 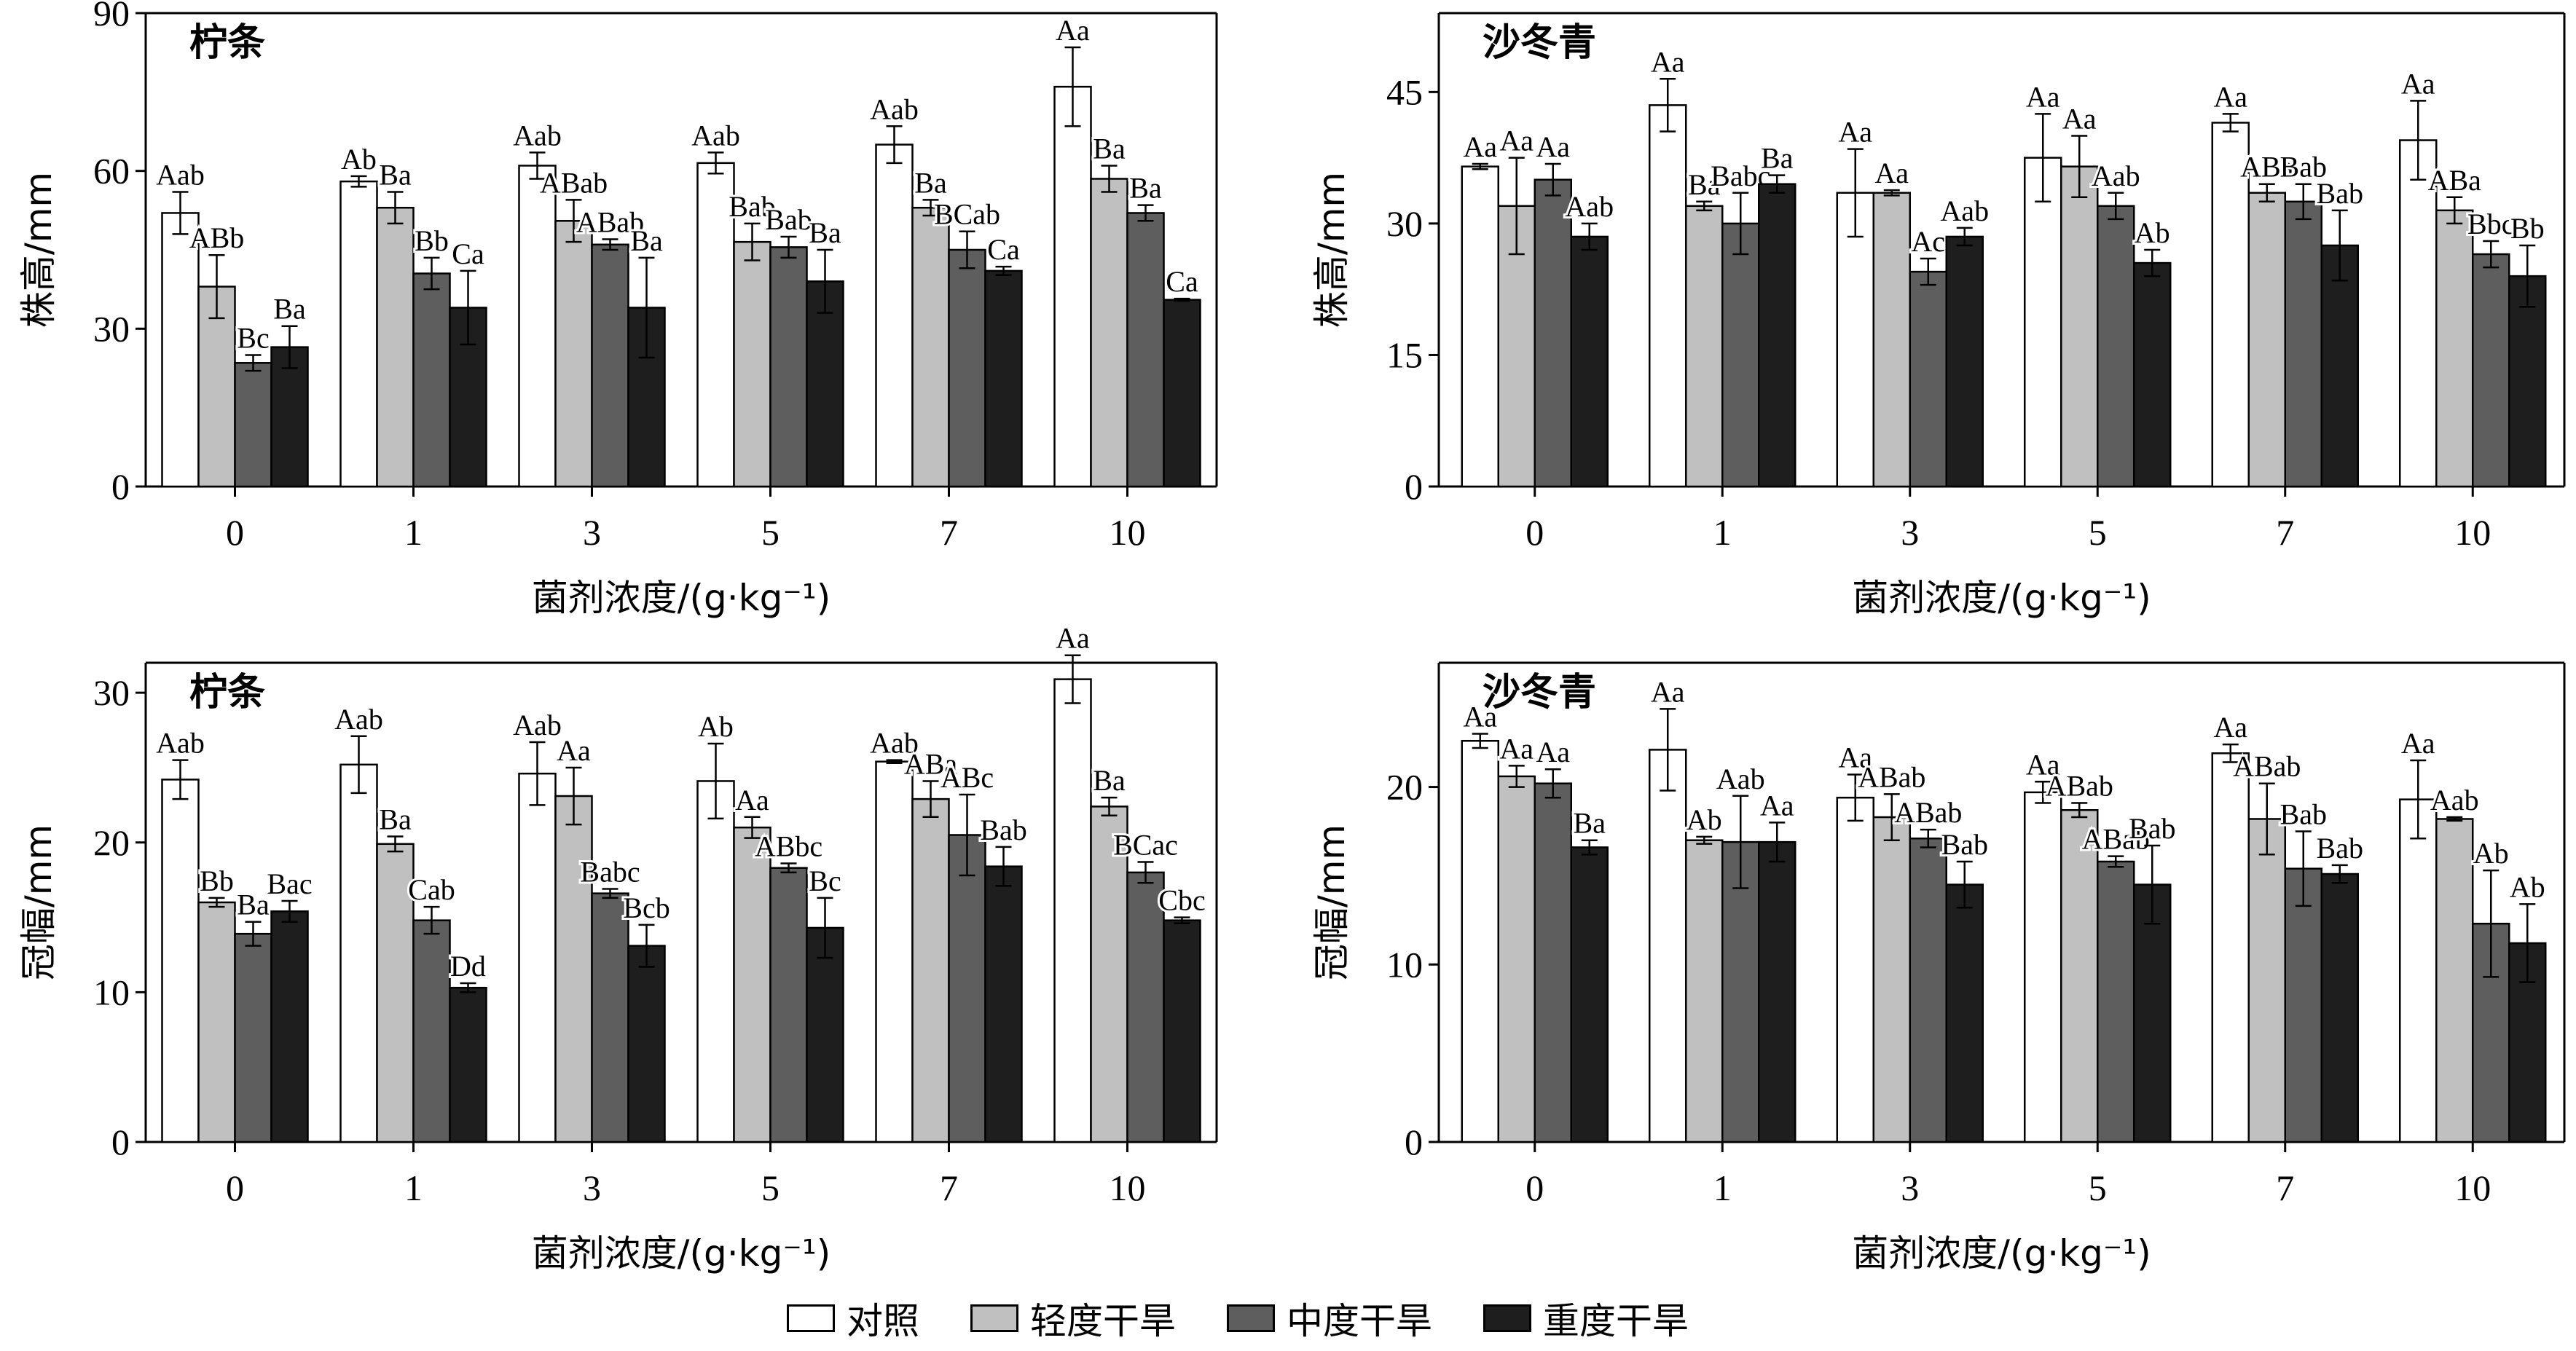 What do you see at coordinates (1616, 1321) in the screenshot?
I see `legend-label-severe-drought: 重度干旱` at bounding box center [1616, 1321].